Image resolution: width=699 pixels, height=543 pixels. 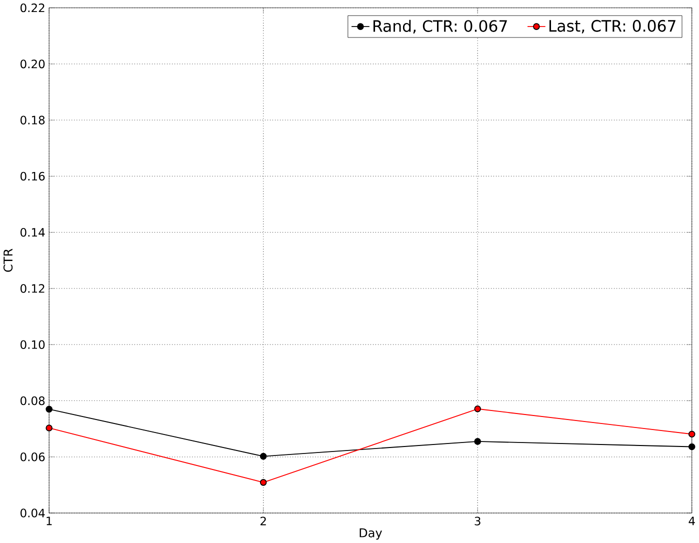 I want to click on y-tick-label: 0.10, so click(x=32, y=344).